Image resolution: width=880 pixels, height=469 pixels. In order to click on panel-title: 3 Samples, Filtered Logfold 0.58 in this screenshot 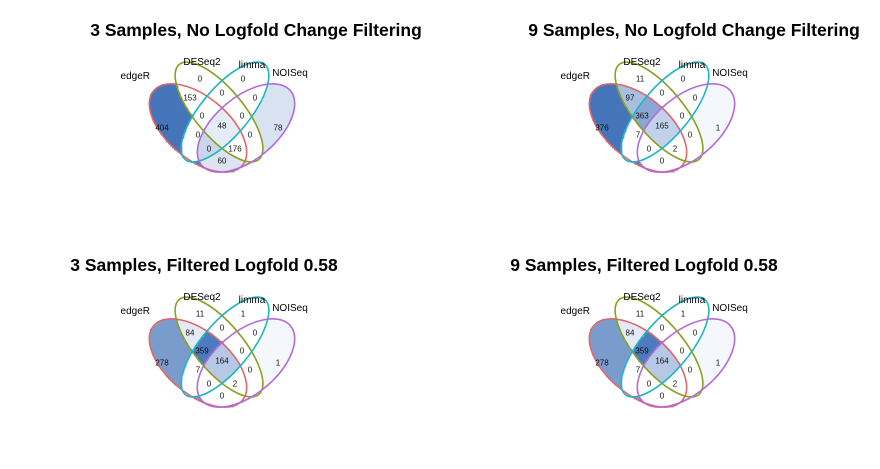, I will do `click(204, 265)`.